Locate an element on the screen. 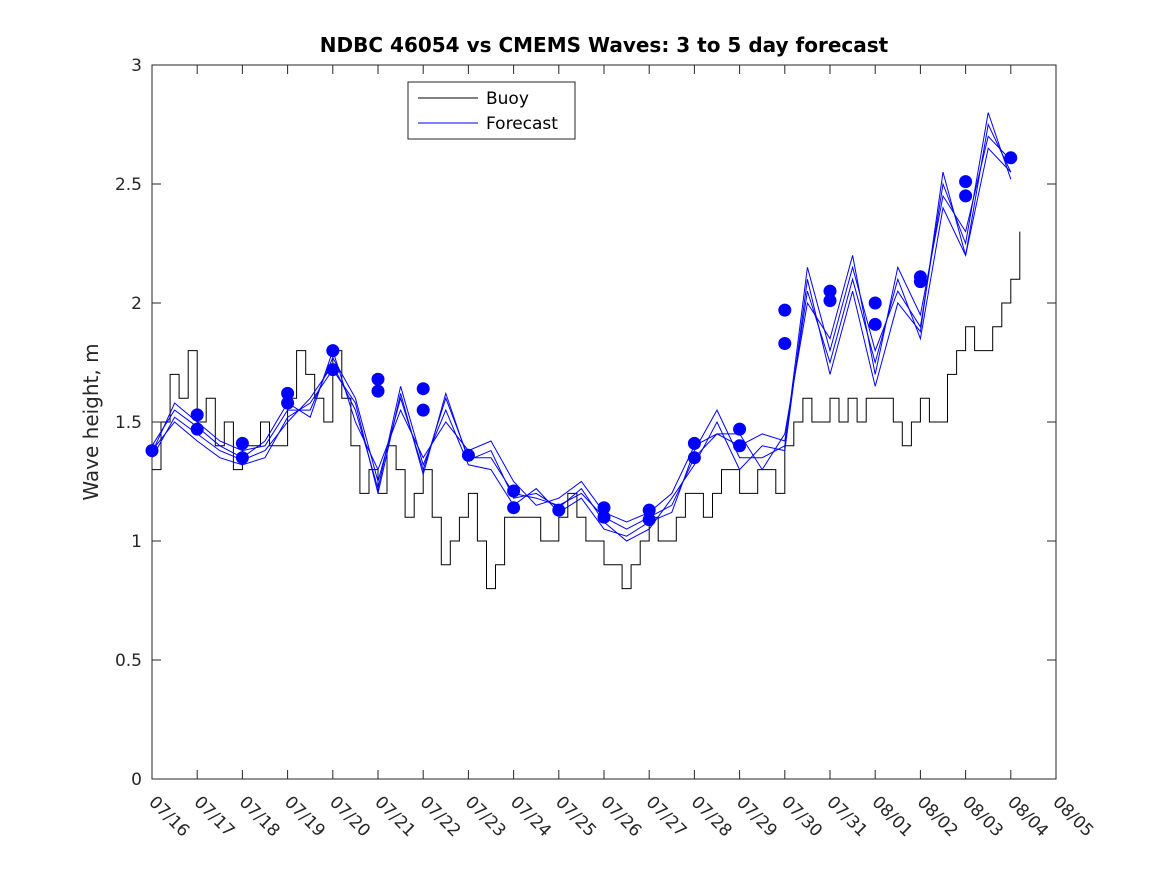 This screenshot has height=875, width=1167. legend: Buoy Forecast is located at coordinates (491, 110).